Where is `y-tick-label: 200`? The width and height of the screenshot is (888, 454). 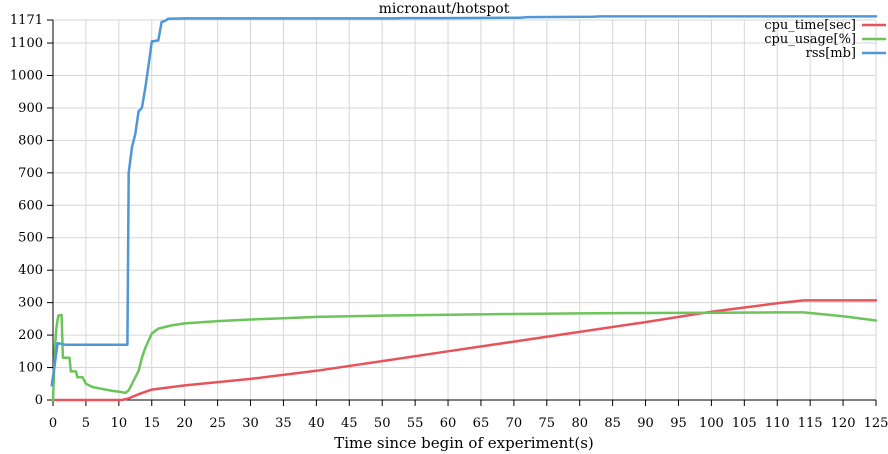 y-tick-label: 200 is located at coordinates (30, 335).